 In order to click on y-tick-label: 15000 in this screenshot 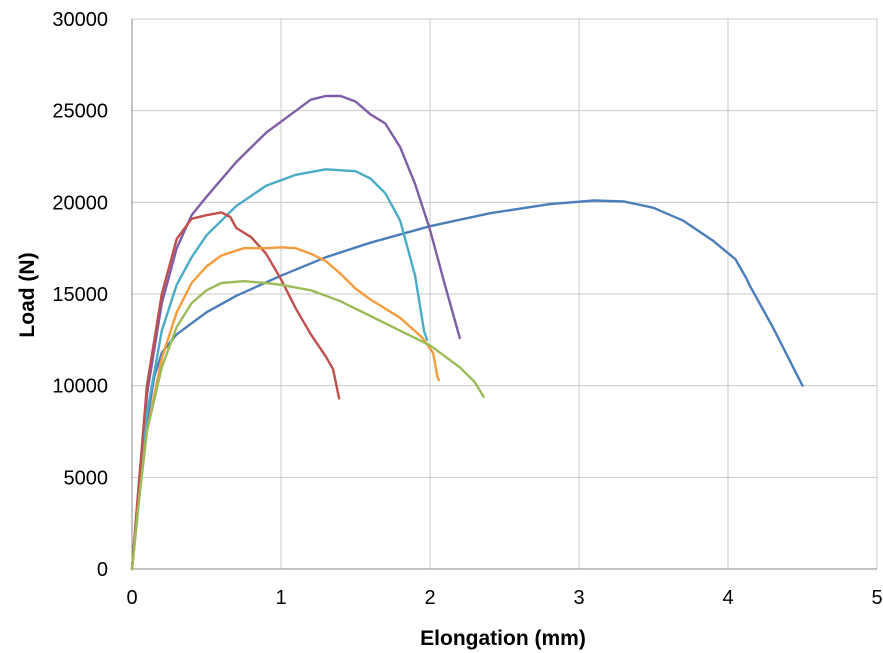, I will do `click(80, 295)`.